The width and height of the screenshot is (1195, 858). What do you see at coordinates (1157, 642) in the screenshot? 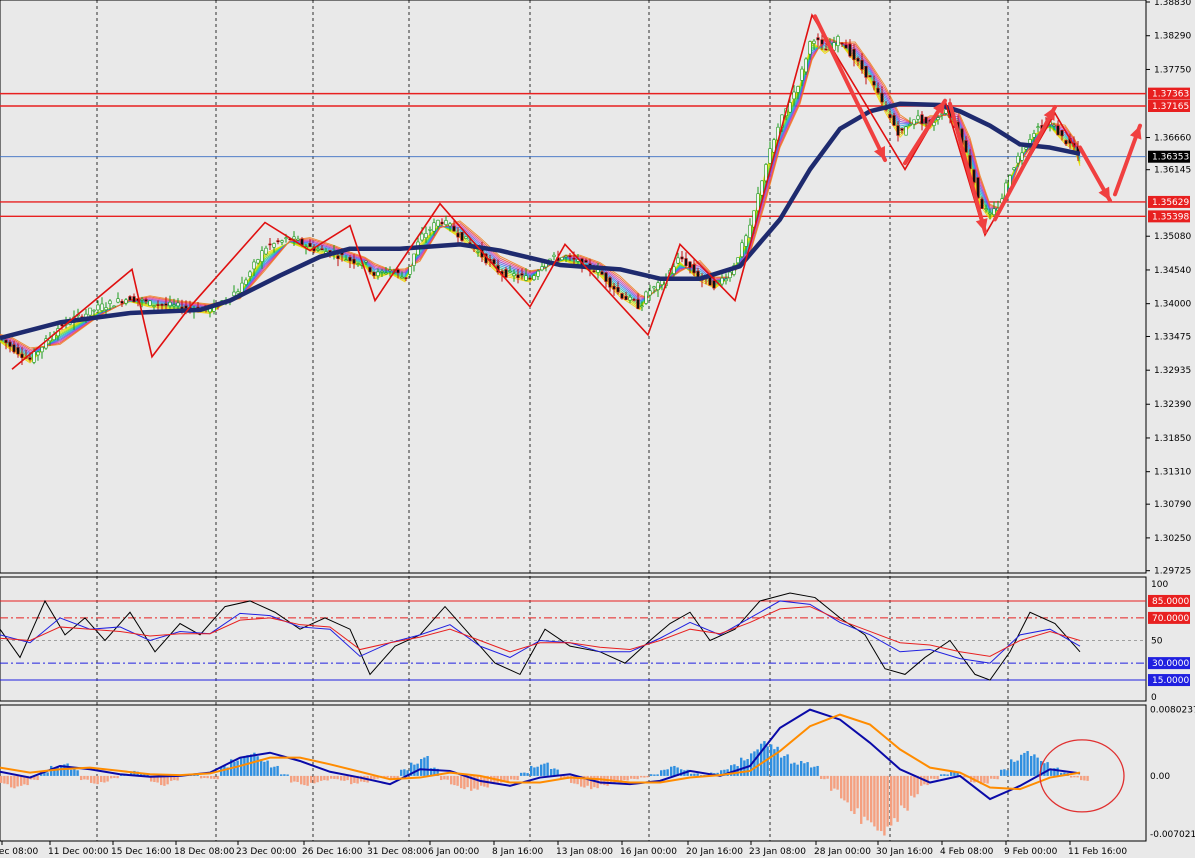
I see `osc-tick-label: 50` at bounding box center [1157, 642].